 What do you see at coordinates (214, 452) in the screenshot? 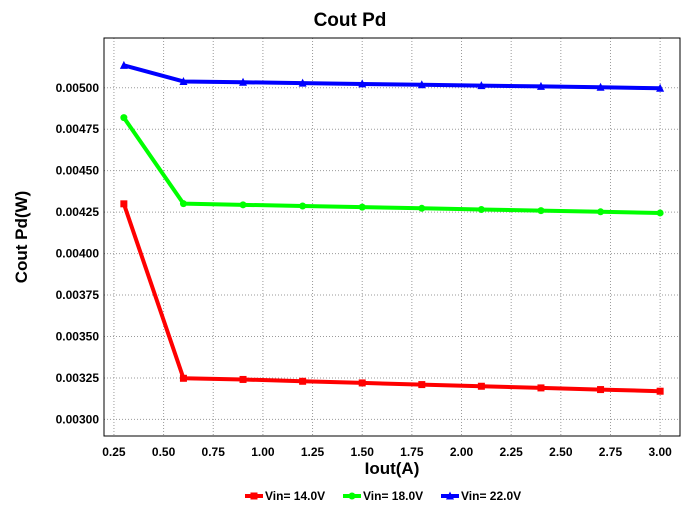
I see `x-tick-label: 0.75` at bounding box center [214, 452].